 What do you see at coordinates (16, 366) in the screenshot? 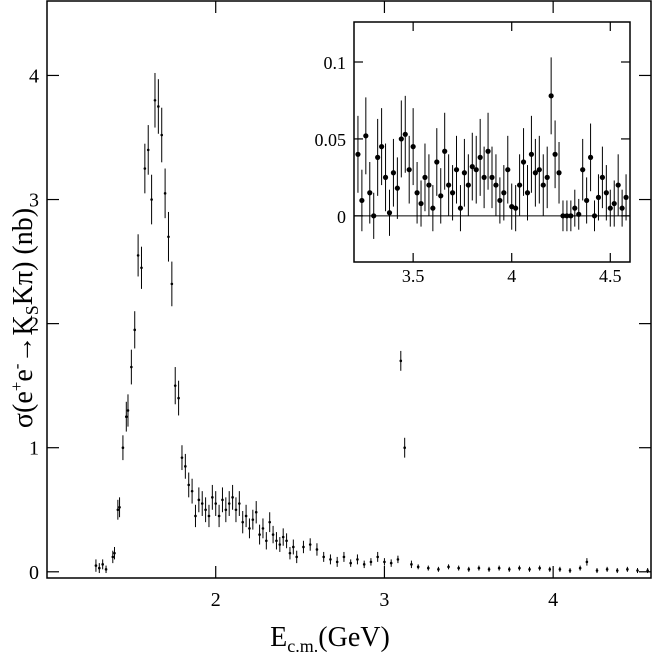
I see `y-label-part: -` at bounding box center [16, 366].